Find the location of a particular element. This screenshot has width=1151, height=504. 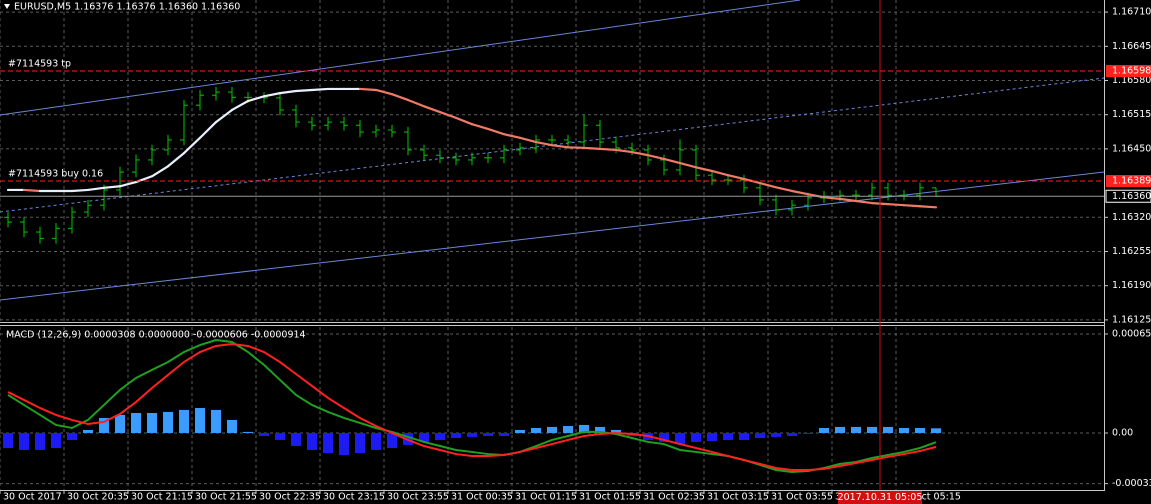

x-tick-label: 31 Oct 03:55 is located at coordinates (802, 497).